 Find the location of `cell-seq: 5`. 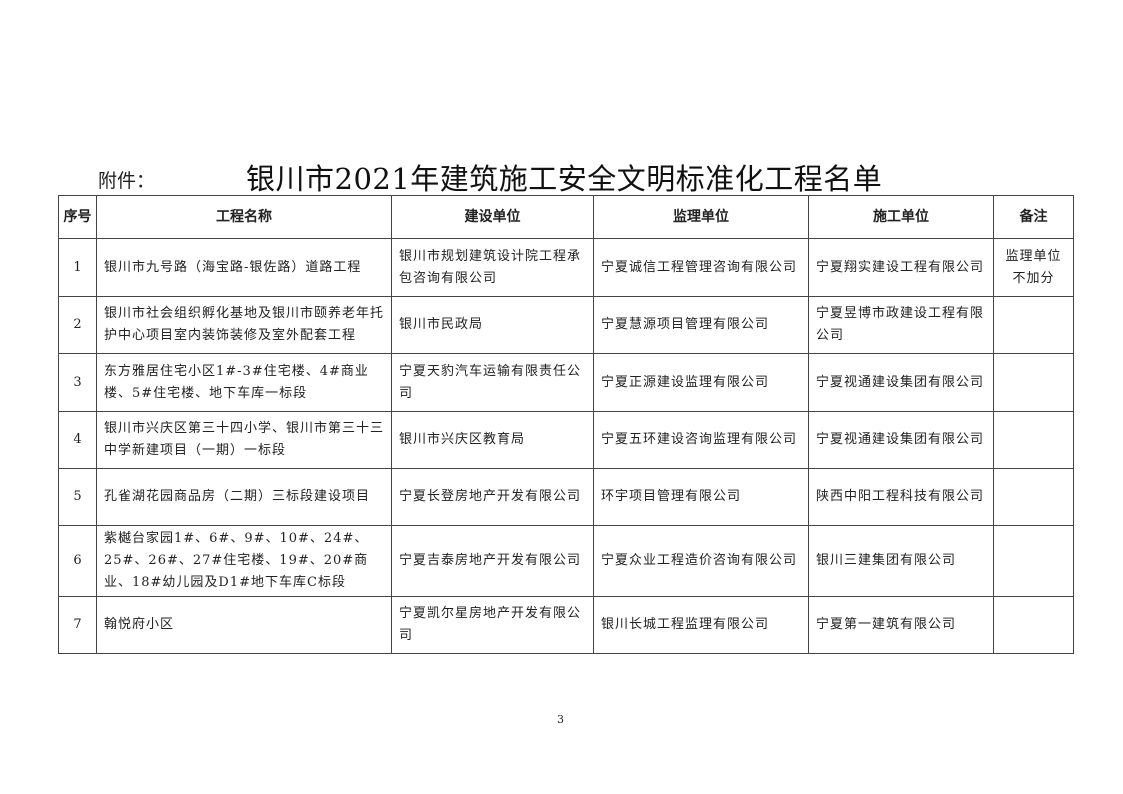

cell-seq: 5 is located at coordinates (77, 497).